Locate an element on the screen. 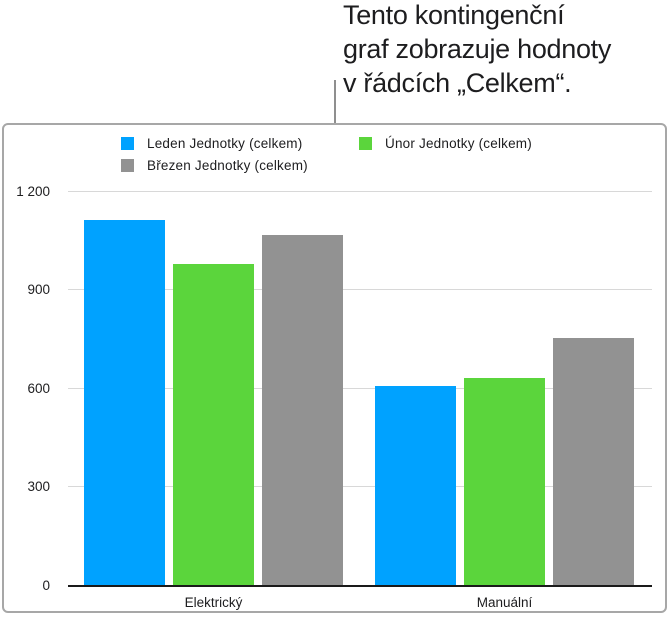 This screenshot has width=670, height=617. callout-line-1: Tento kontingenční is located at coordinates (454, 15).